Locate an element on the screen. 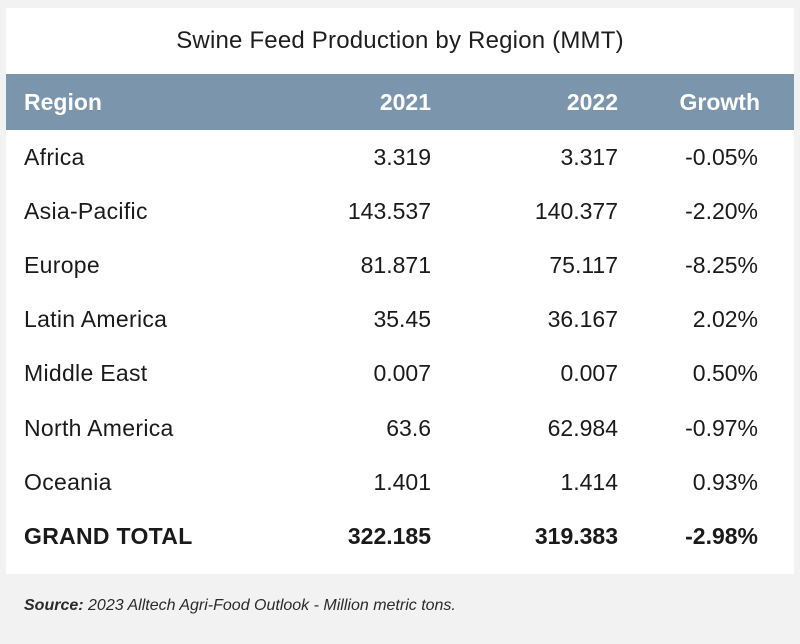 The height and width of the screenshot is (644, 800). cell-growth: 0.50% is located at coordinates (725, 373).